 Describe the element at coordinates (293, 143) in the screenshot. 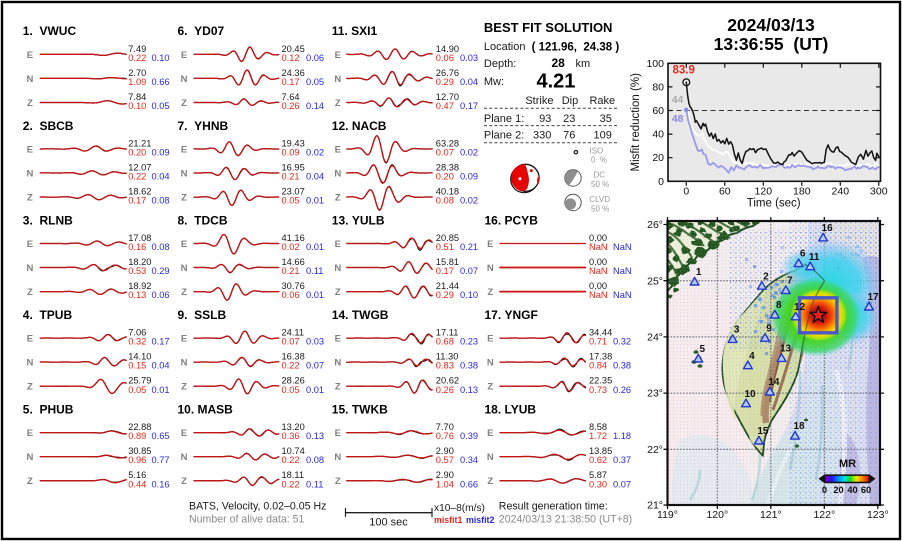

I see `svg-text: 19.43` at that location.